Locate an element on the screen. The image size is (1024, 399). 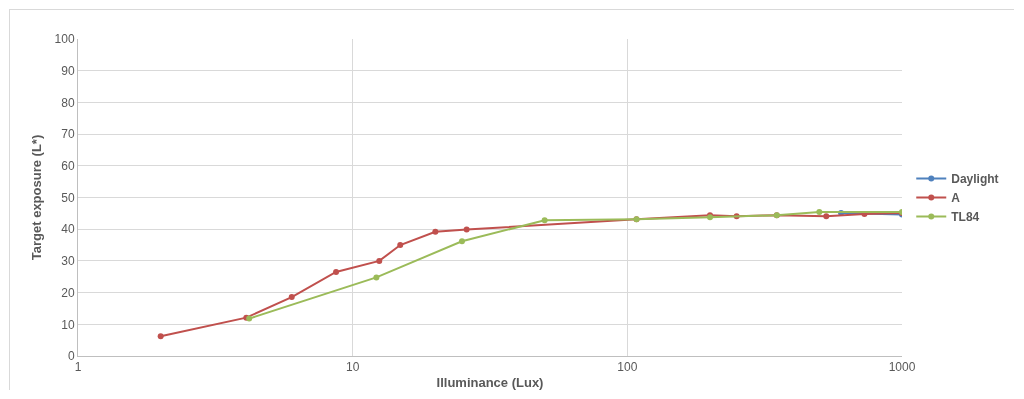
legend-label: TL84 is located at coordinates (965, 217).